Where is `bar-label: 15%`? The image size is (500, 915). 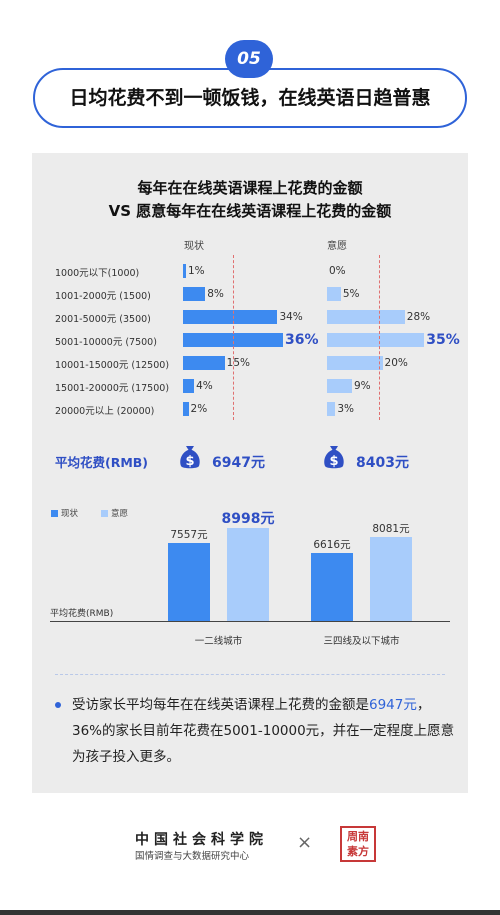 bar-label: 15% is located at coordinates (238, 363).